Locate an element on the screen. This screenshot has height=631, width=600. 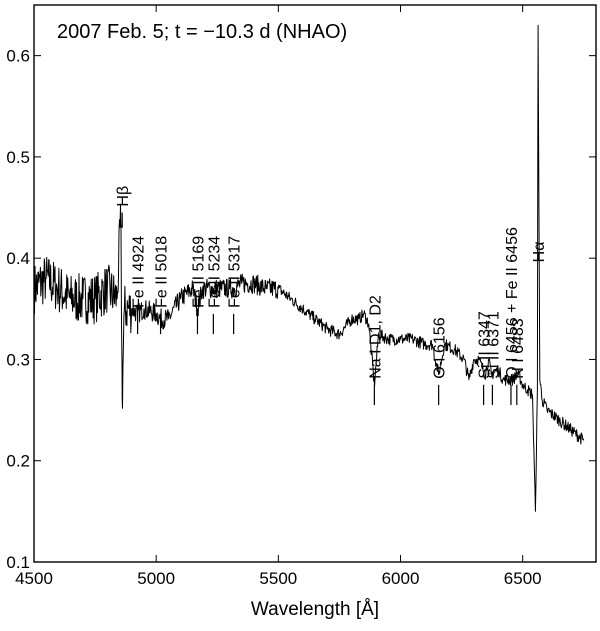
annotation-label: Na I D1, D2 is located at coordinates (375, 337).